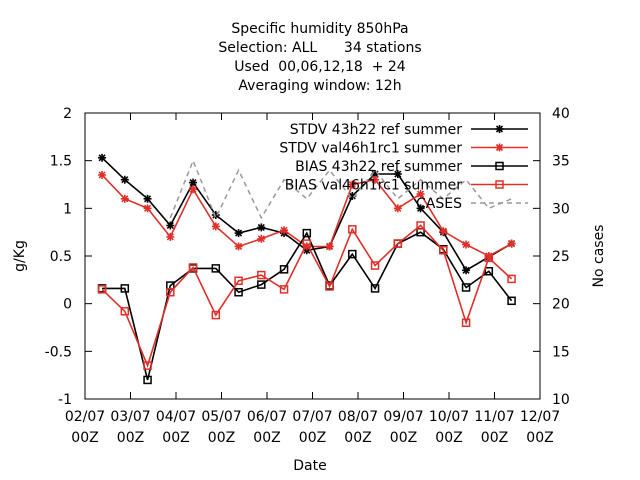  I want to click on y-axis-label: g/Kg, so click(20, 256).